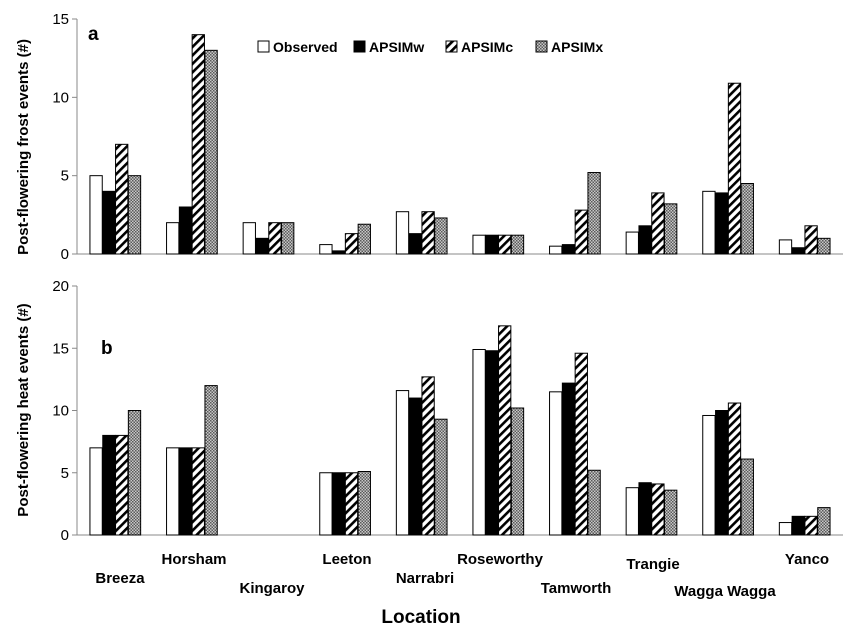 Image resolution: width=843 pixels, height=626 pixels. I want to click on panel-a-label: a, so click(93, 34).